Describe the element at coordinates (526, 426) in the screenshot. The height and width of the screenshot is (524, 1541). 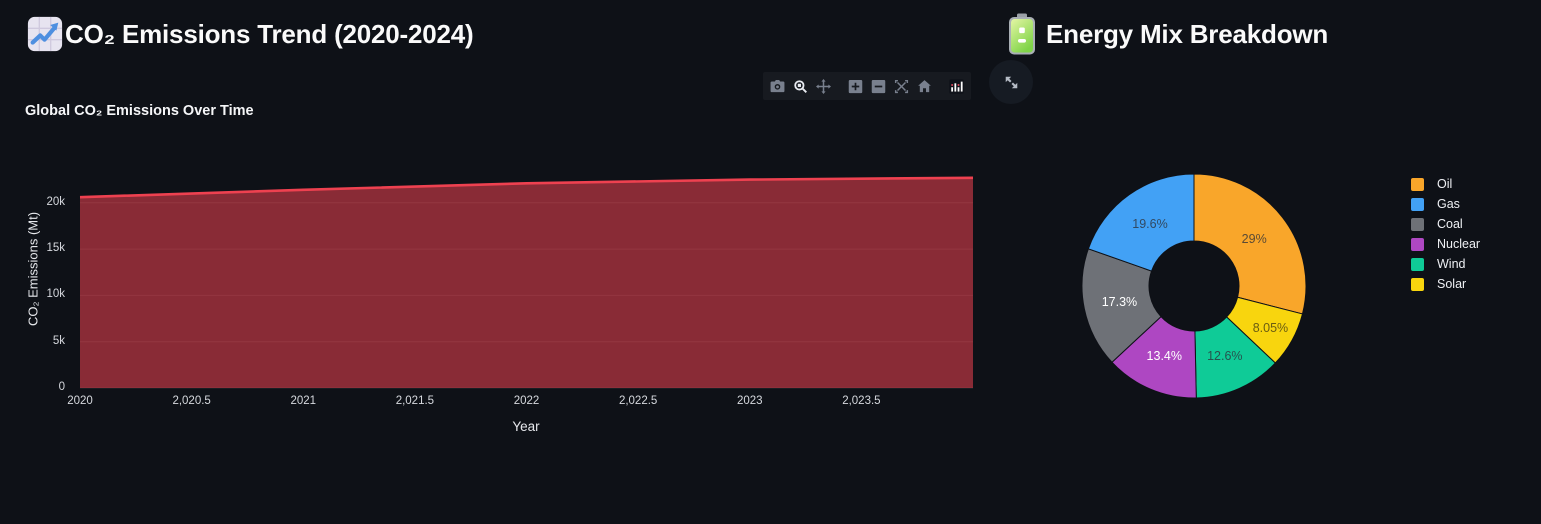
I see `x-axis-title: Year` at that location.